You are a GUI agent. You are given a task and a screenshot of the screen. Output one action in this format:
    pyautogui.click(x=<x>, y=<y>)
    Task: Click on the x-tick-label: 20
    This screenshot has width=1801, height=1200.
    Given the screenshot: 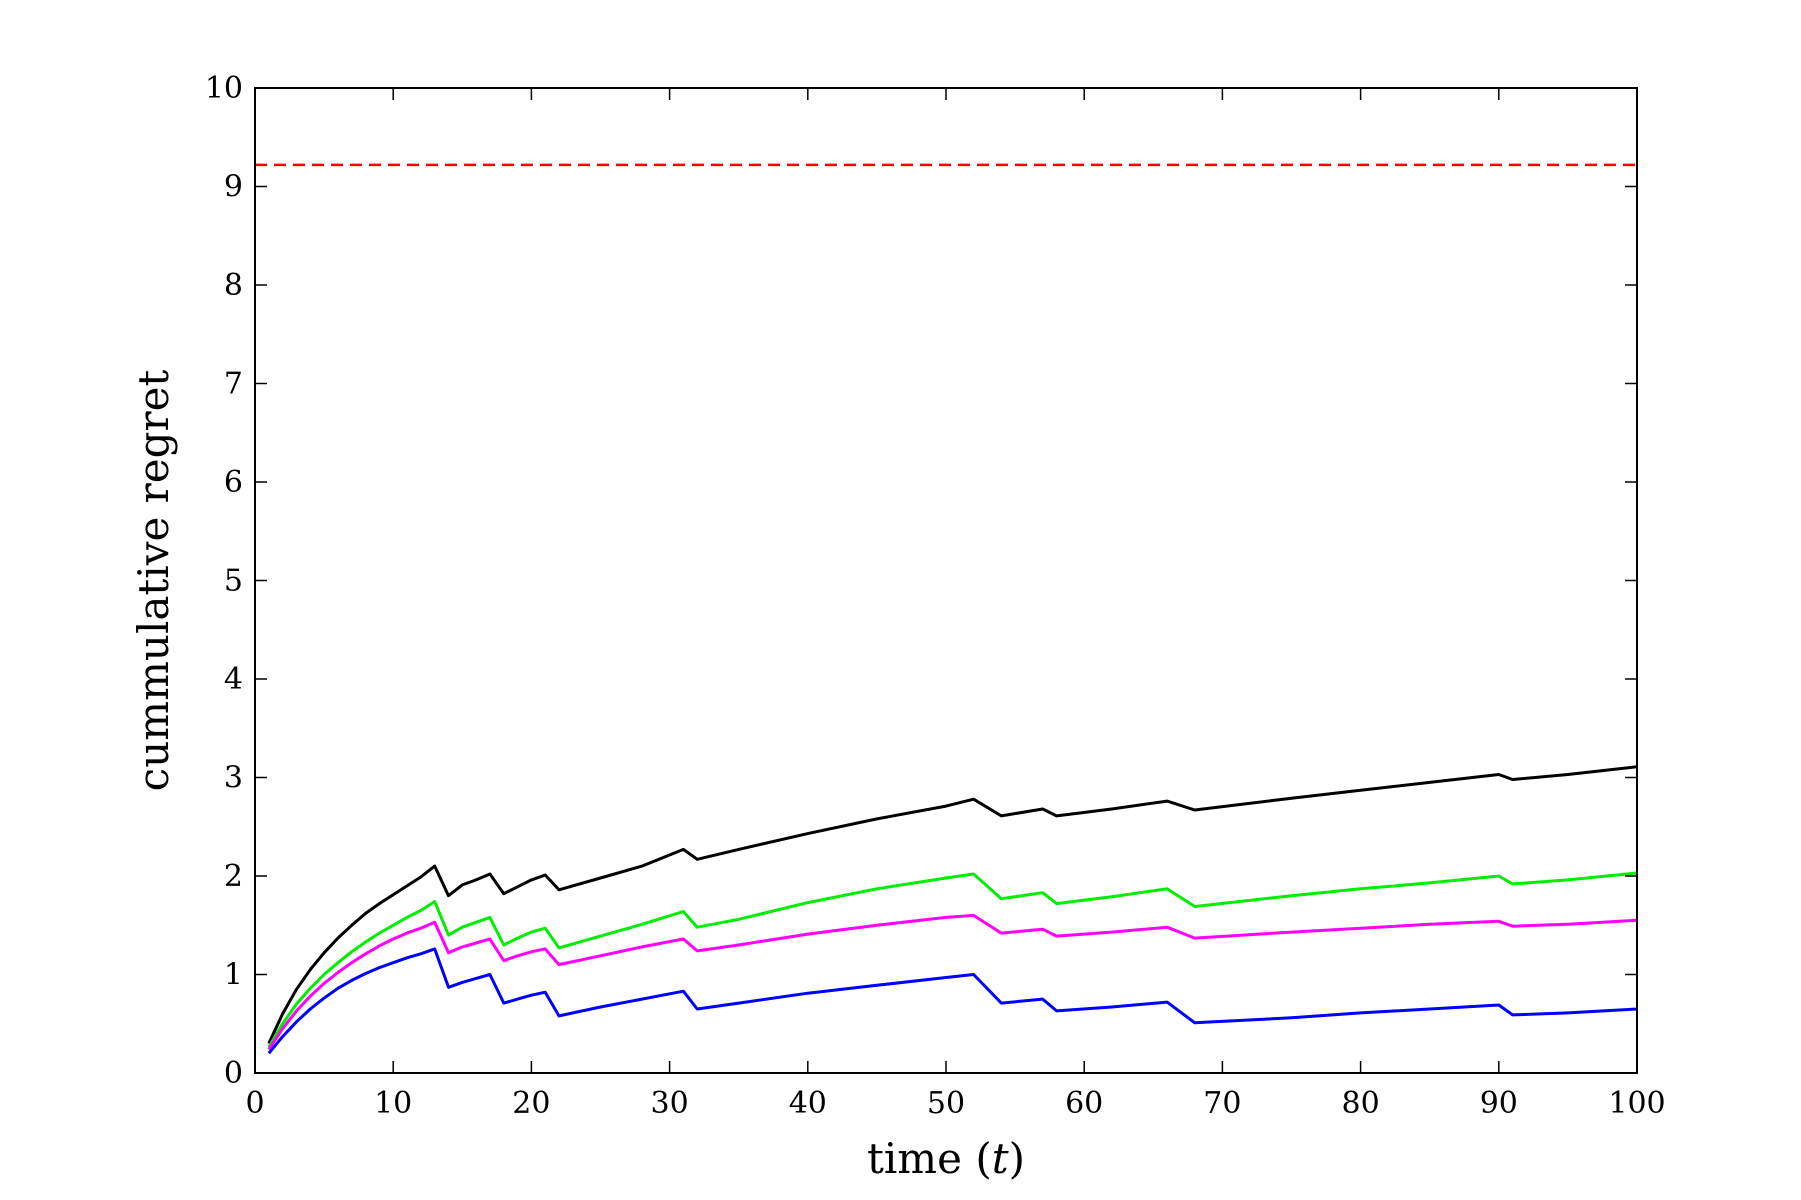 What is the action you would take?
    pyautogui.click(x=531, y=1103)
    